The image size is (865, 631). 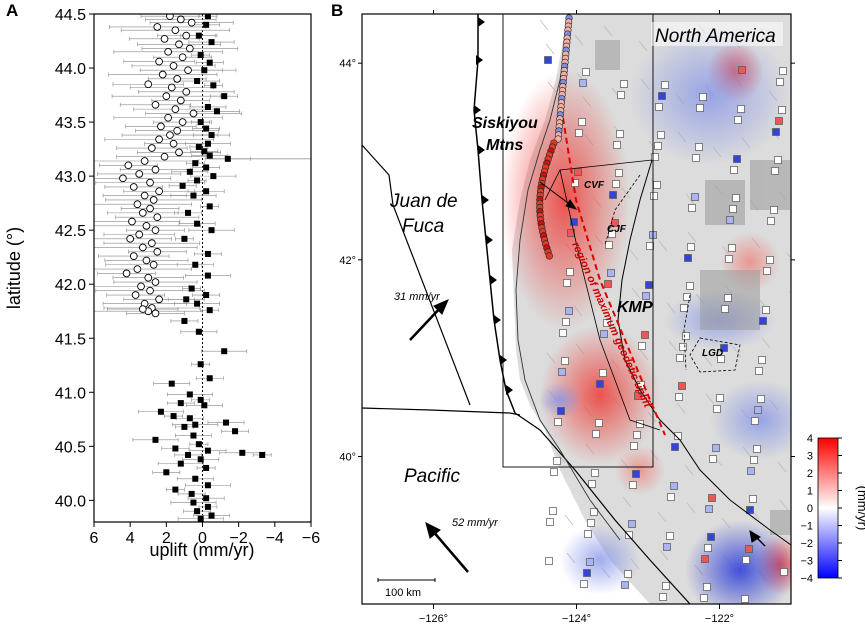 What do you see at coordinates (70, 501) in the screenshot?
I see `y-tick-label: 40.0` at bounding box center [70, 501].